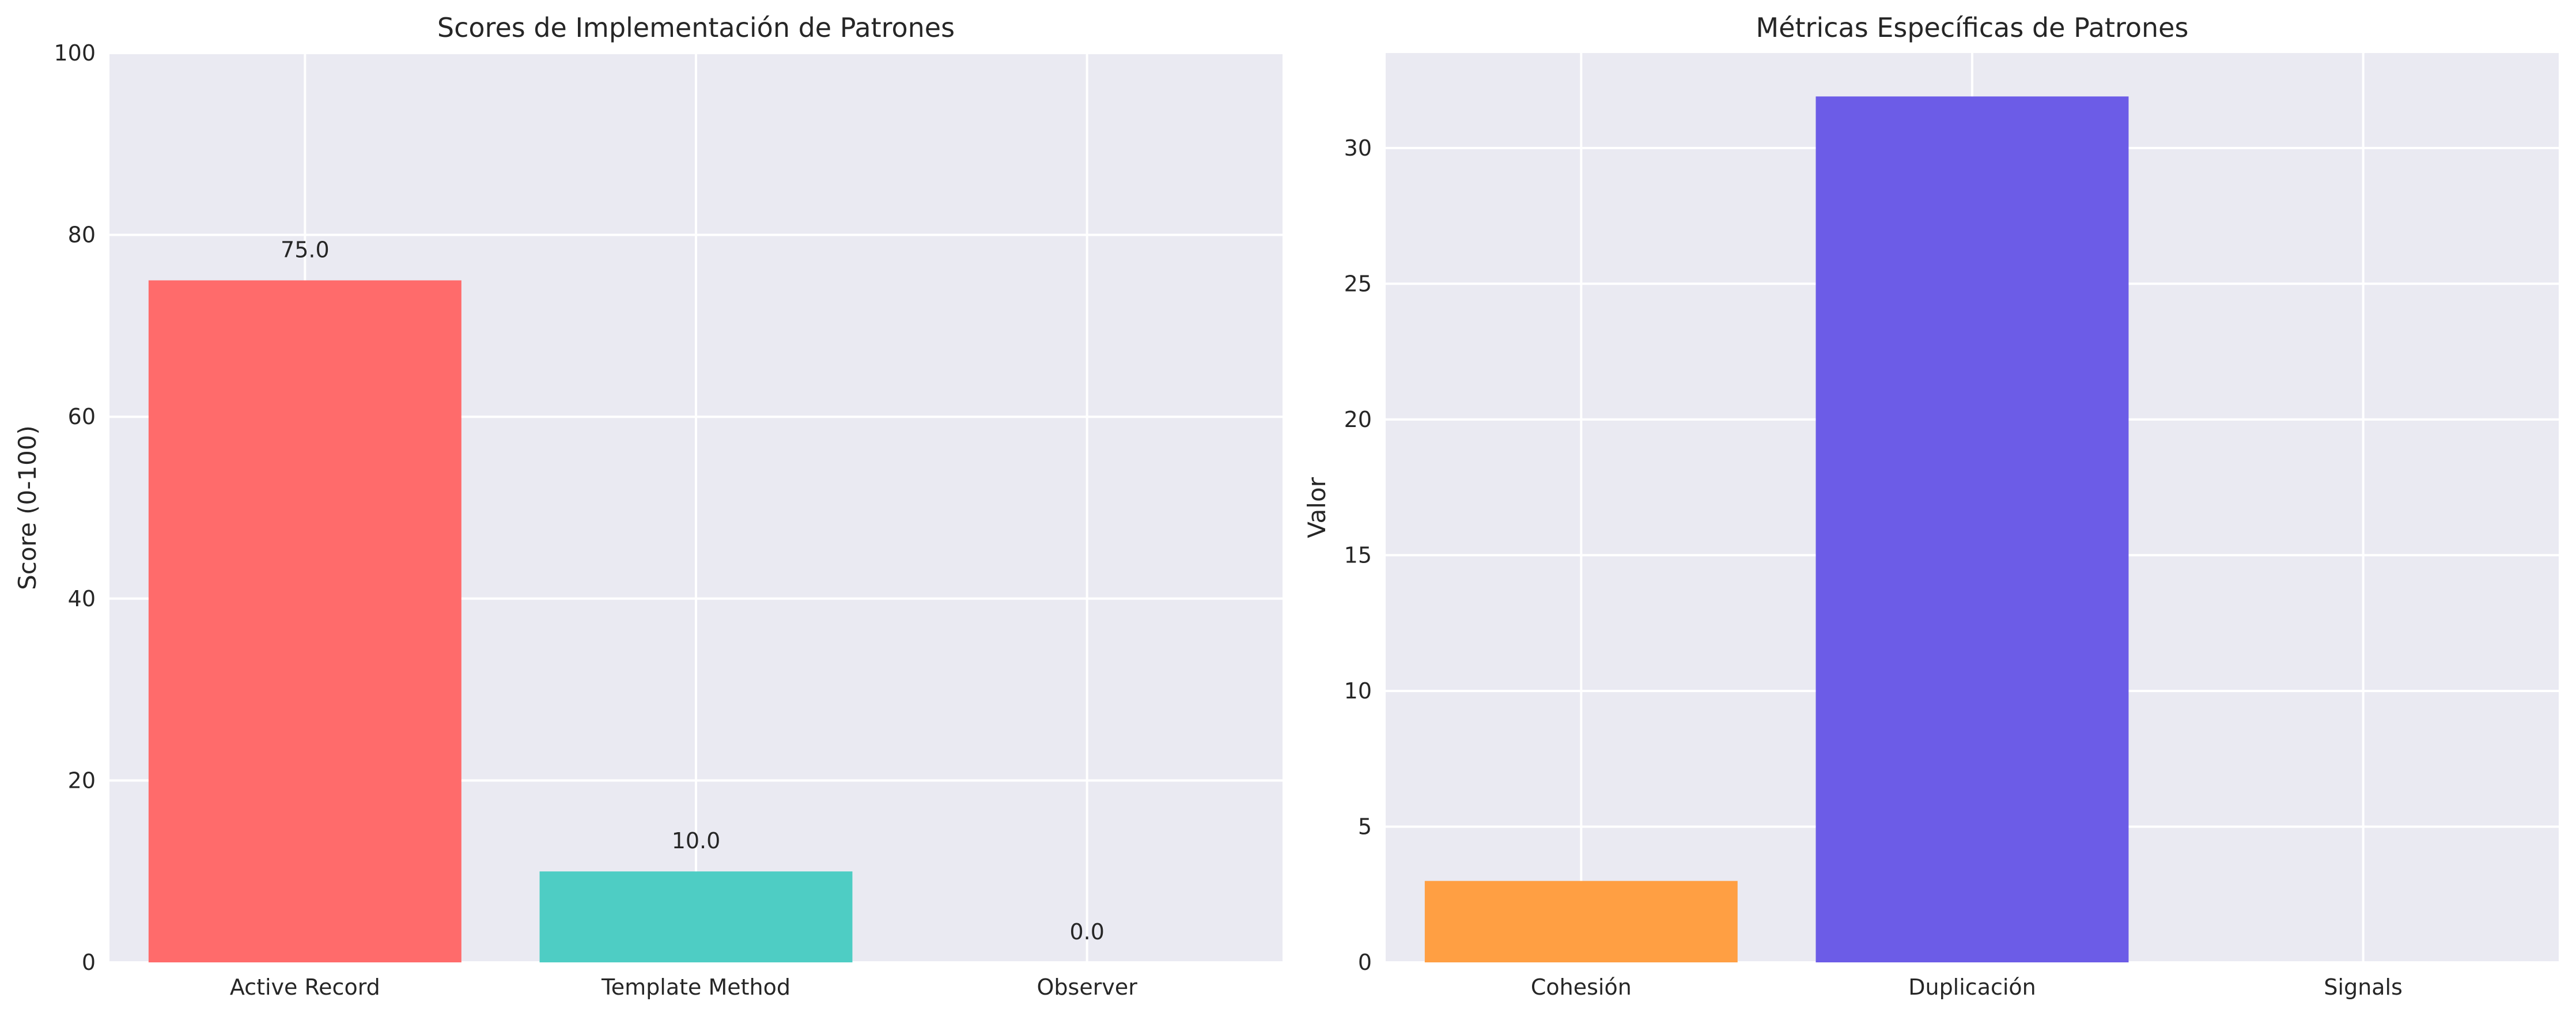 Image resolution: width=2576 pixels, height=1020 pixels. I want to click on left-y-tick-label: 80, so click(82, 235).